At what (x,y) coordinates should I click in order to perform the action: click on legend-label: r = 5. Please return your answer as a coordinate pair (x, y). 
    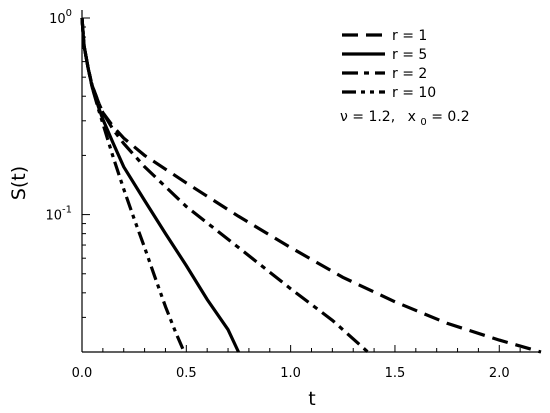
    Looking at the image, I should click on (409, 55).